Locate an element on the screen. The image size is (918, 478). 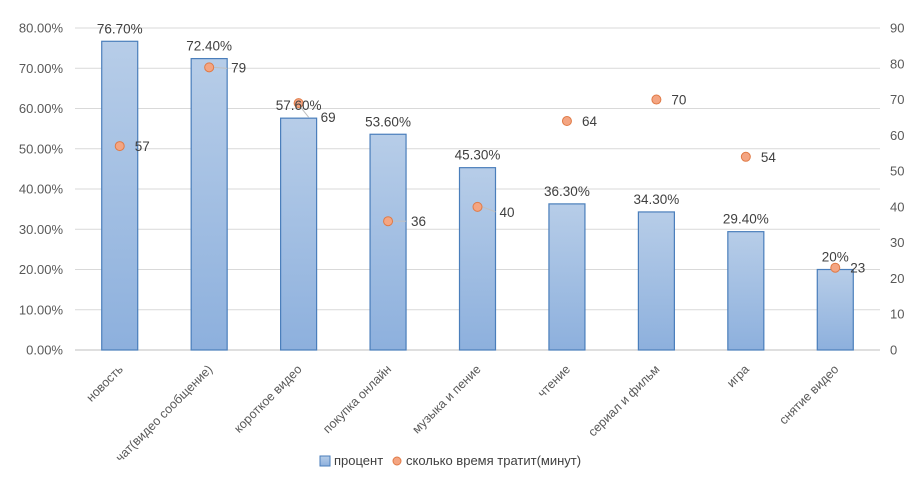
scatter-value-label: 64 is located at coordinates (590, 121).